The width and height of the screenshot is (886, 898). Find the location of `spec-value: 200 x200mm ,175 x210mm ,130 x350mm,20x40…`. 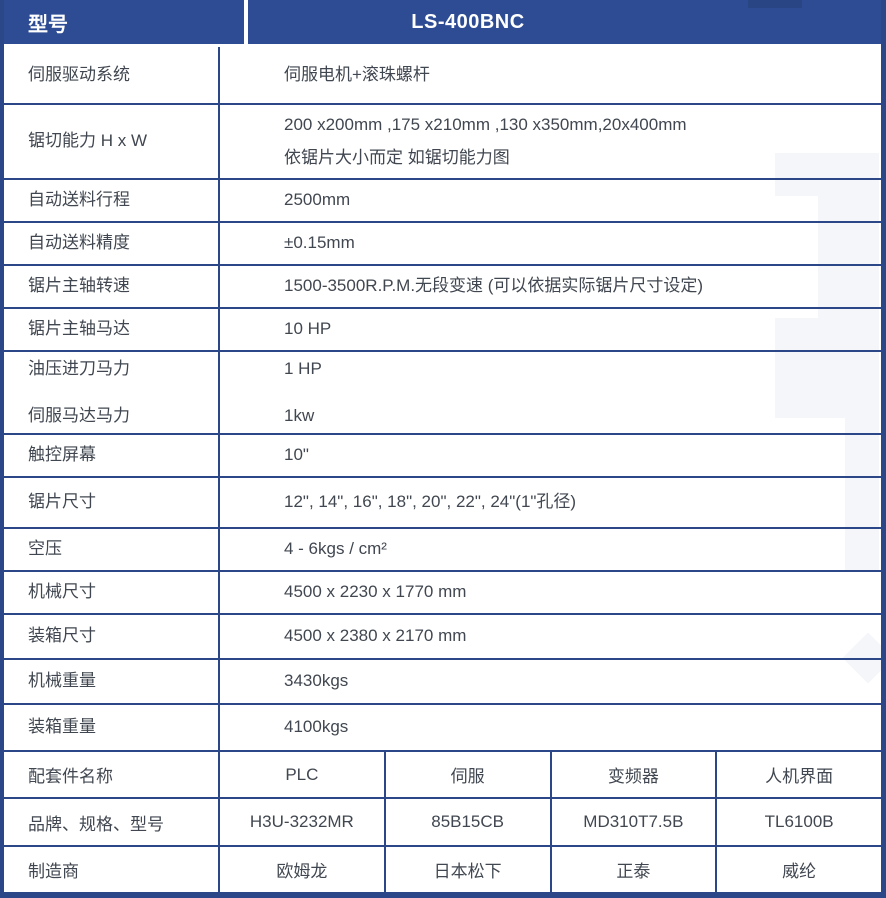

spec-value: 200 x200mm ,175 x210mm ,130 x350mm,20x40… is located at coordinates (550, 141).